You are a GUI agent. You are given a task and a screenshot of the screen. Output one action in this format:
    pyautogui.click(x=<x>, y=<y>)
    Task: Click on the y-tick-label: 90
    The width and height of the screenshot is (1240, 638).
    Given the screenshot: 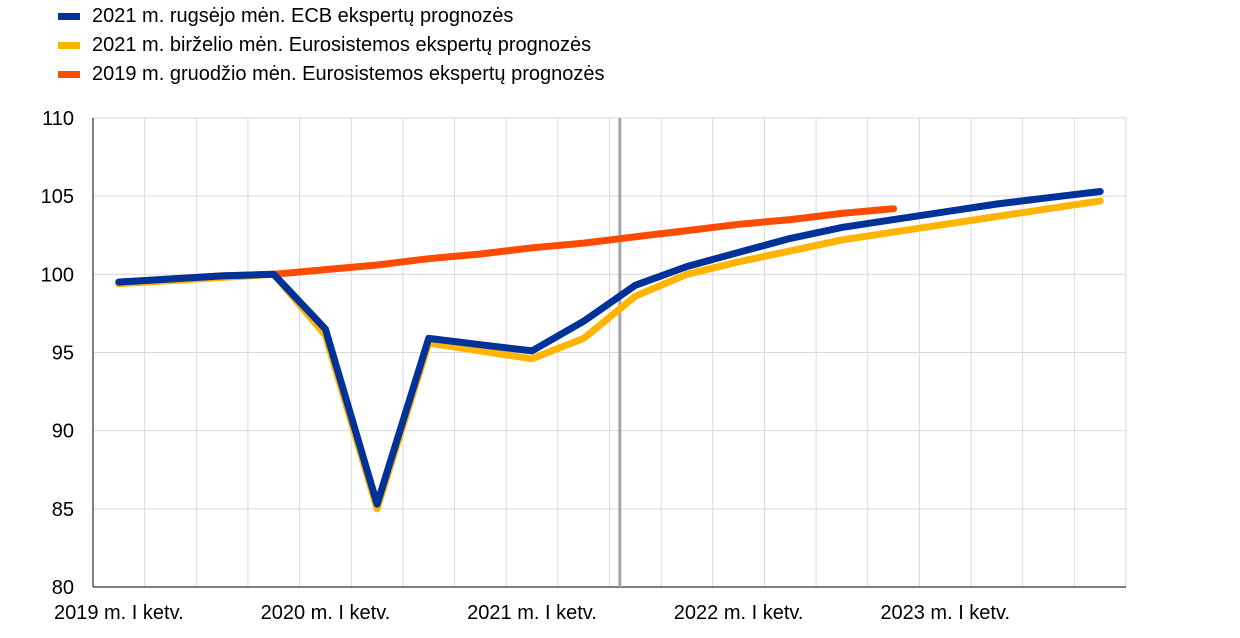 What is the action you would take?
    pyautogui.click(x=63, y=432)
    